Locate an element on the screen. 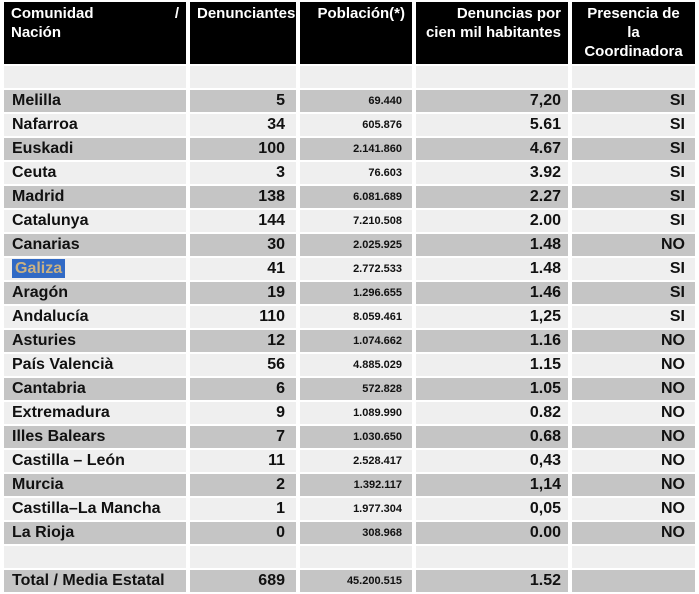  table-row: Canarias 30 2.025.925 1.48 NO is located at coordinates (349, 245).